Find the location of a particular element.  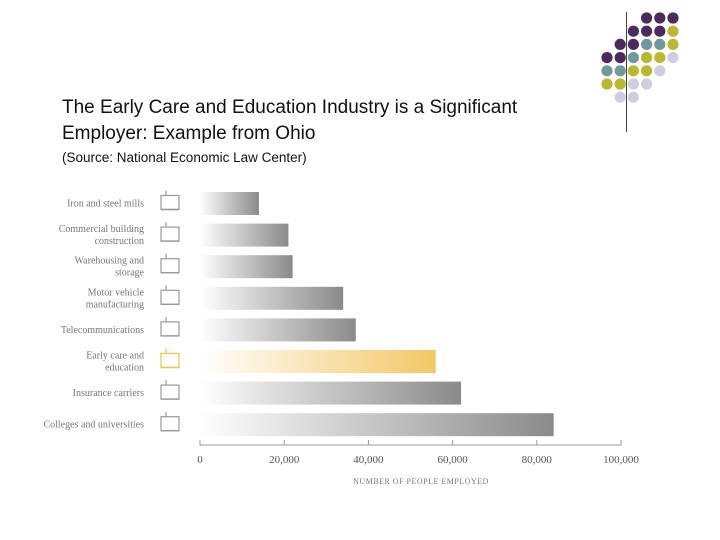

factory-icon is located at coordinates (170, 200).